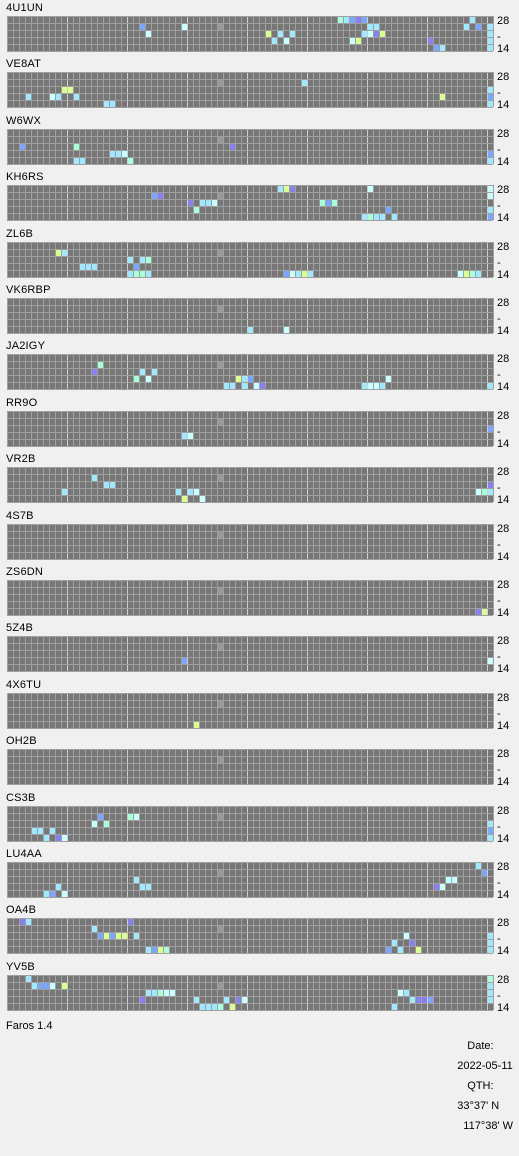 The image size is (519, 1156). I want to click on station-5z4b: 5Z4B 28 -14, so click(259, 650).